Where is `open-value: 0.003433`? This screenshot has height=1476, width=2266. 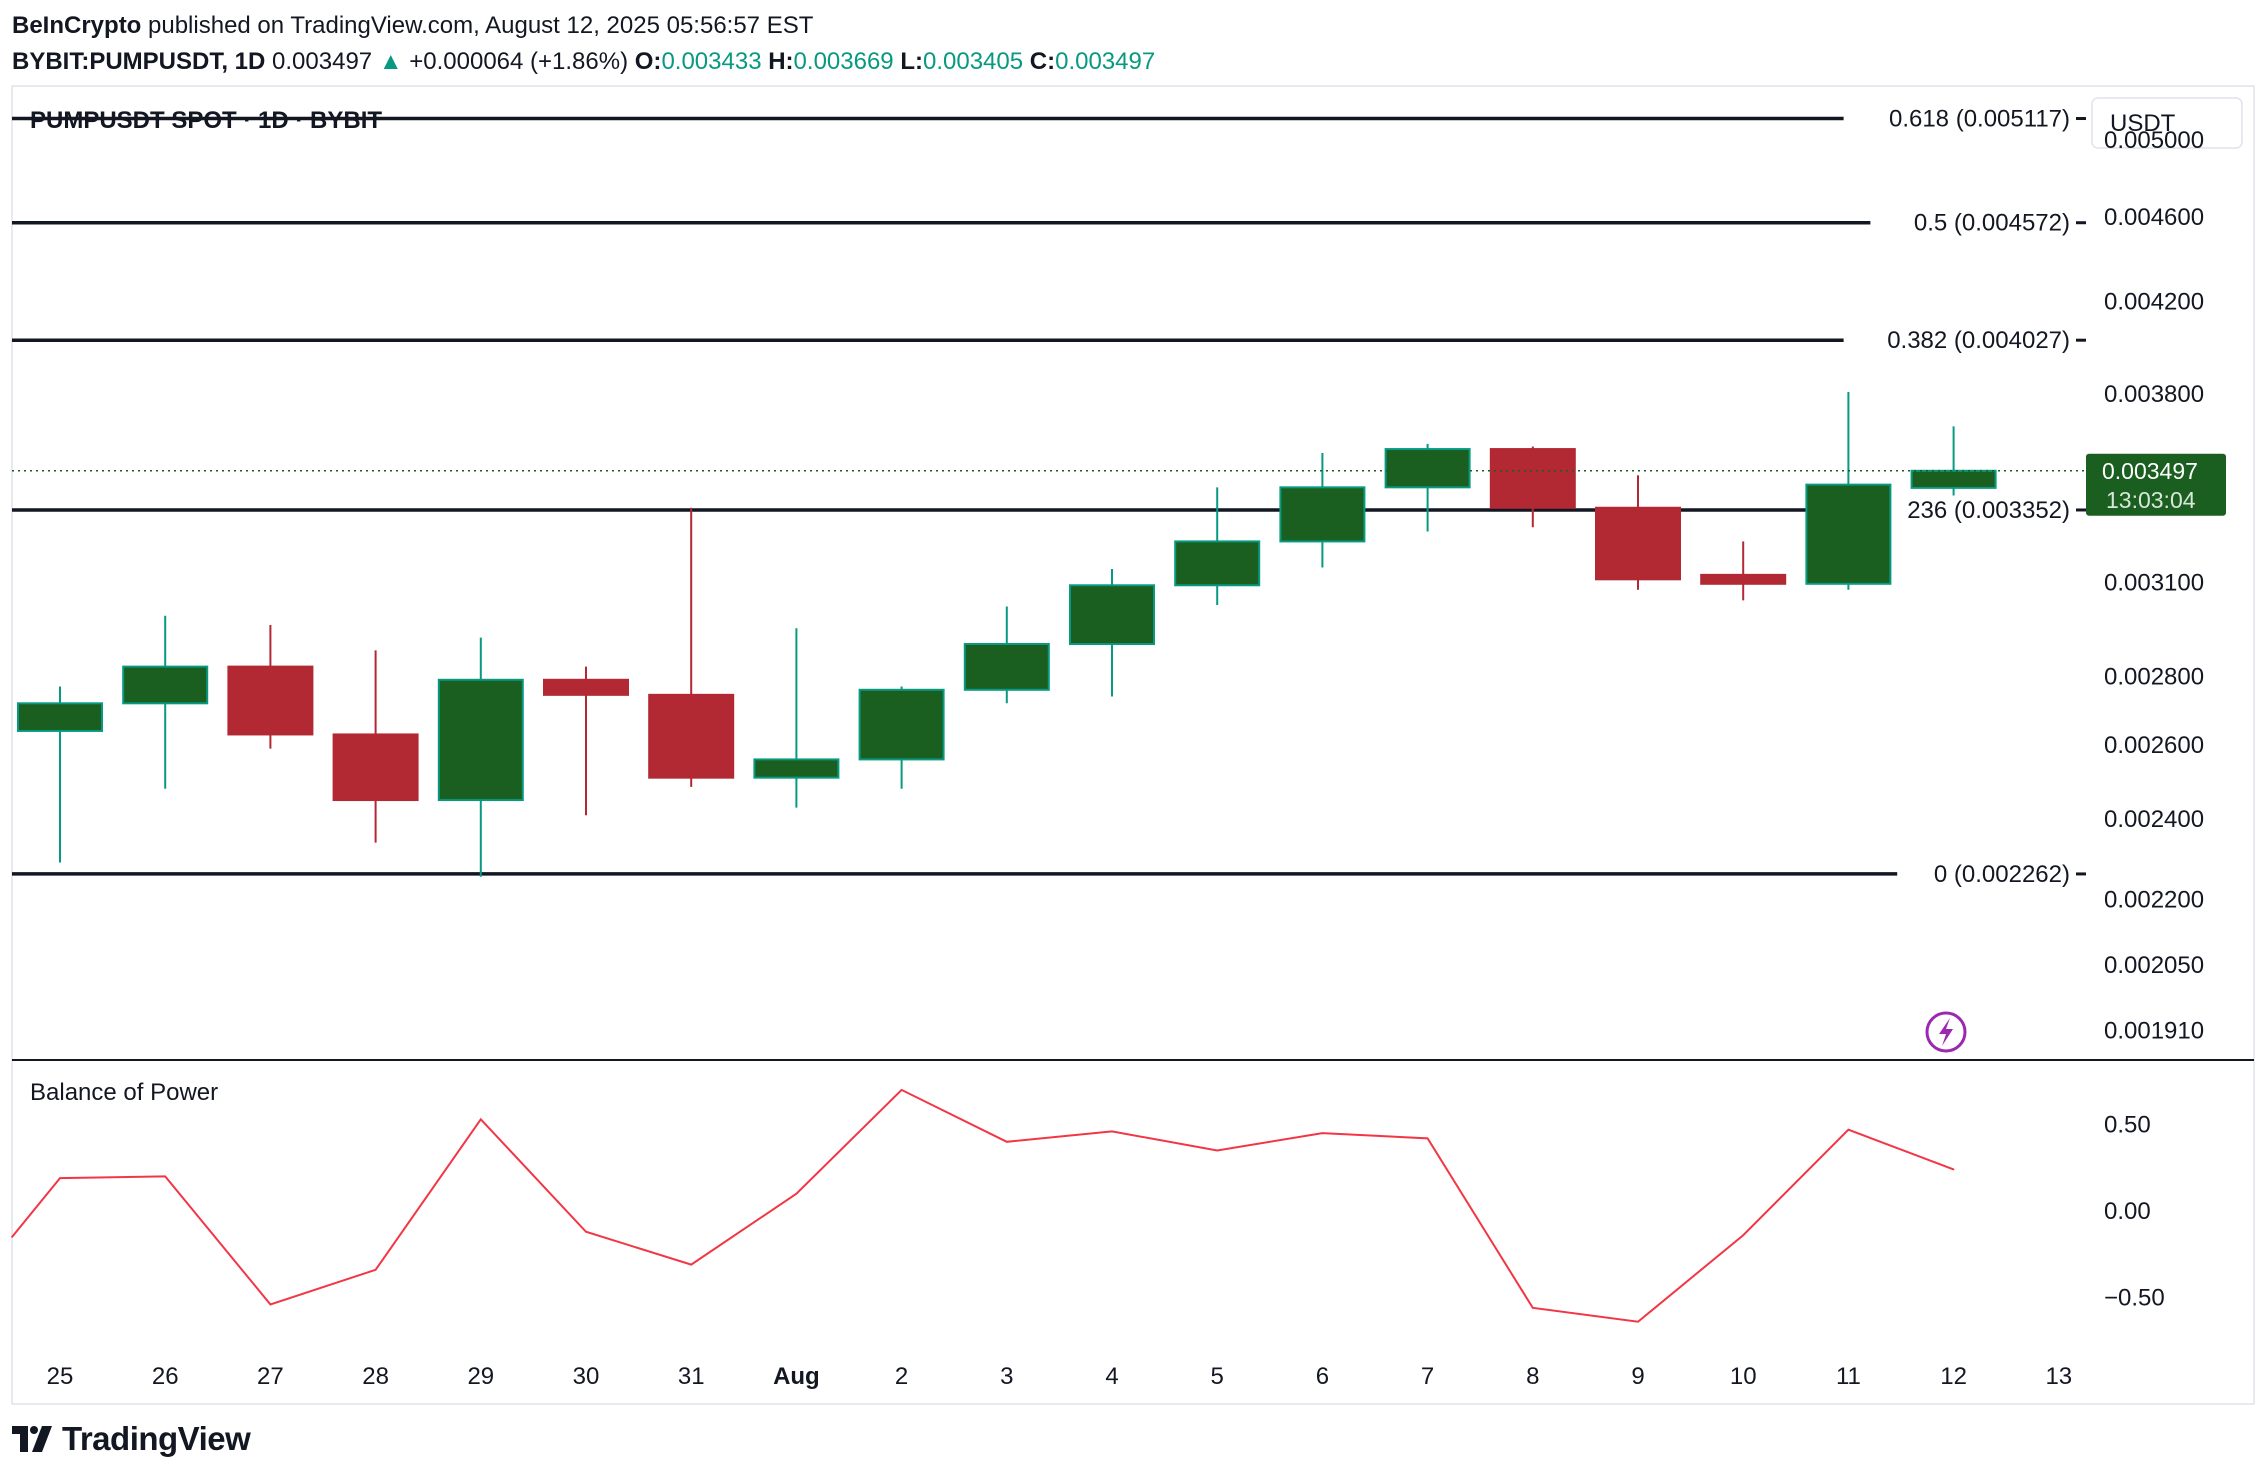
open-value: 0.003433 is located at coordinates (711, 61).